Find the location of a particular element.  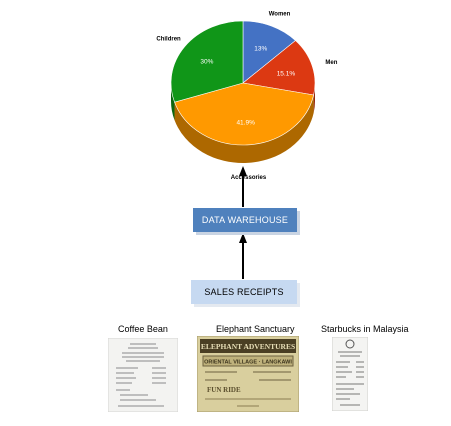

pie-category-label: Children is located at coordinates (168, 39).